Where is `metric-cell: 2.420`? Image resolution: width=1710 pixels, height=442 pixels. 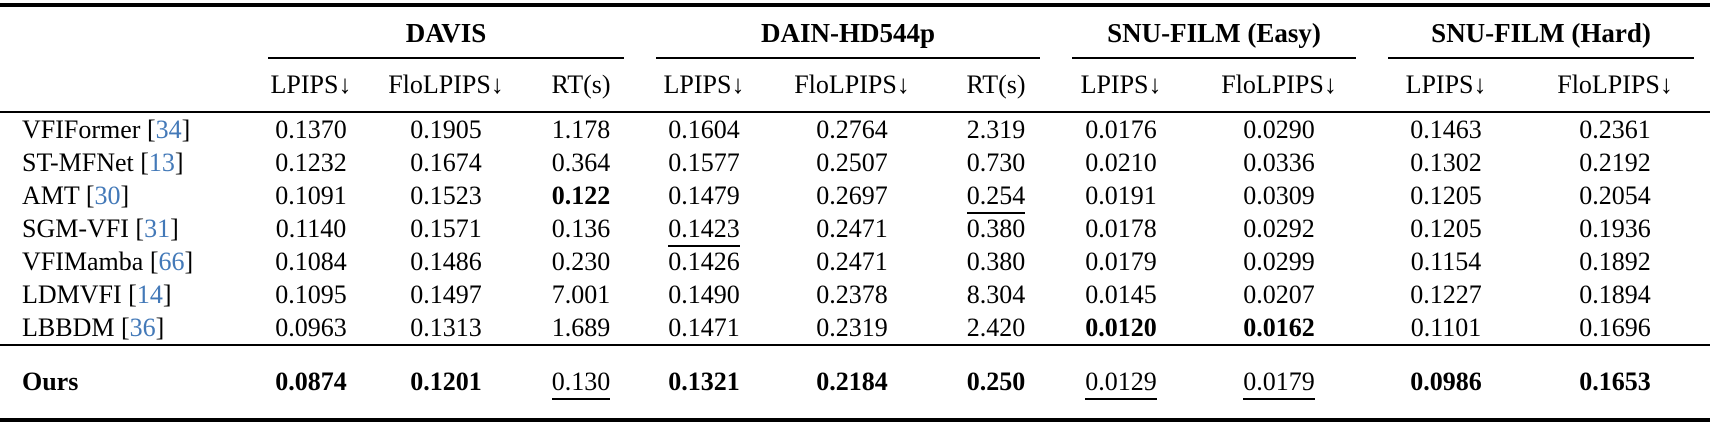
metric-cell: 2.420 is located at coordinates (996, 328).